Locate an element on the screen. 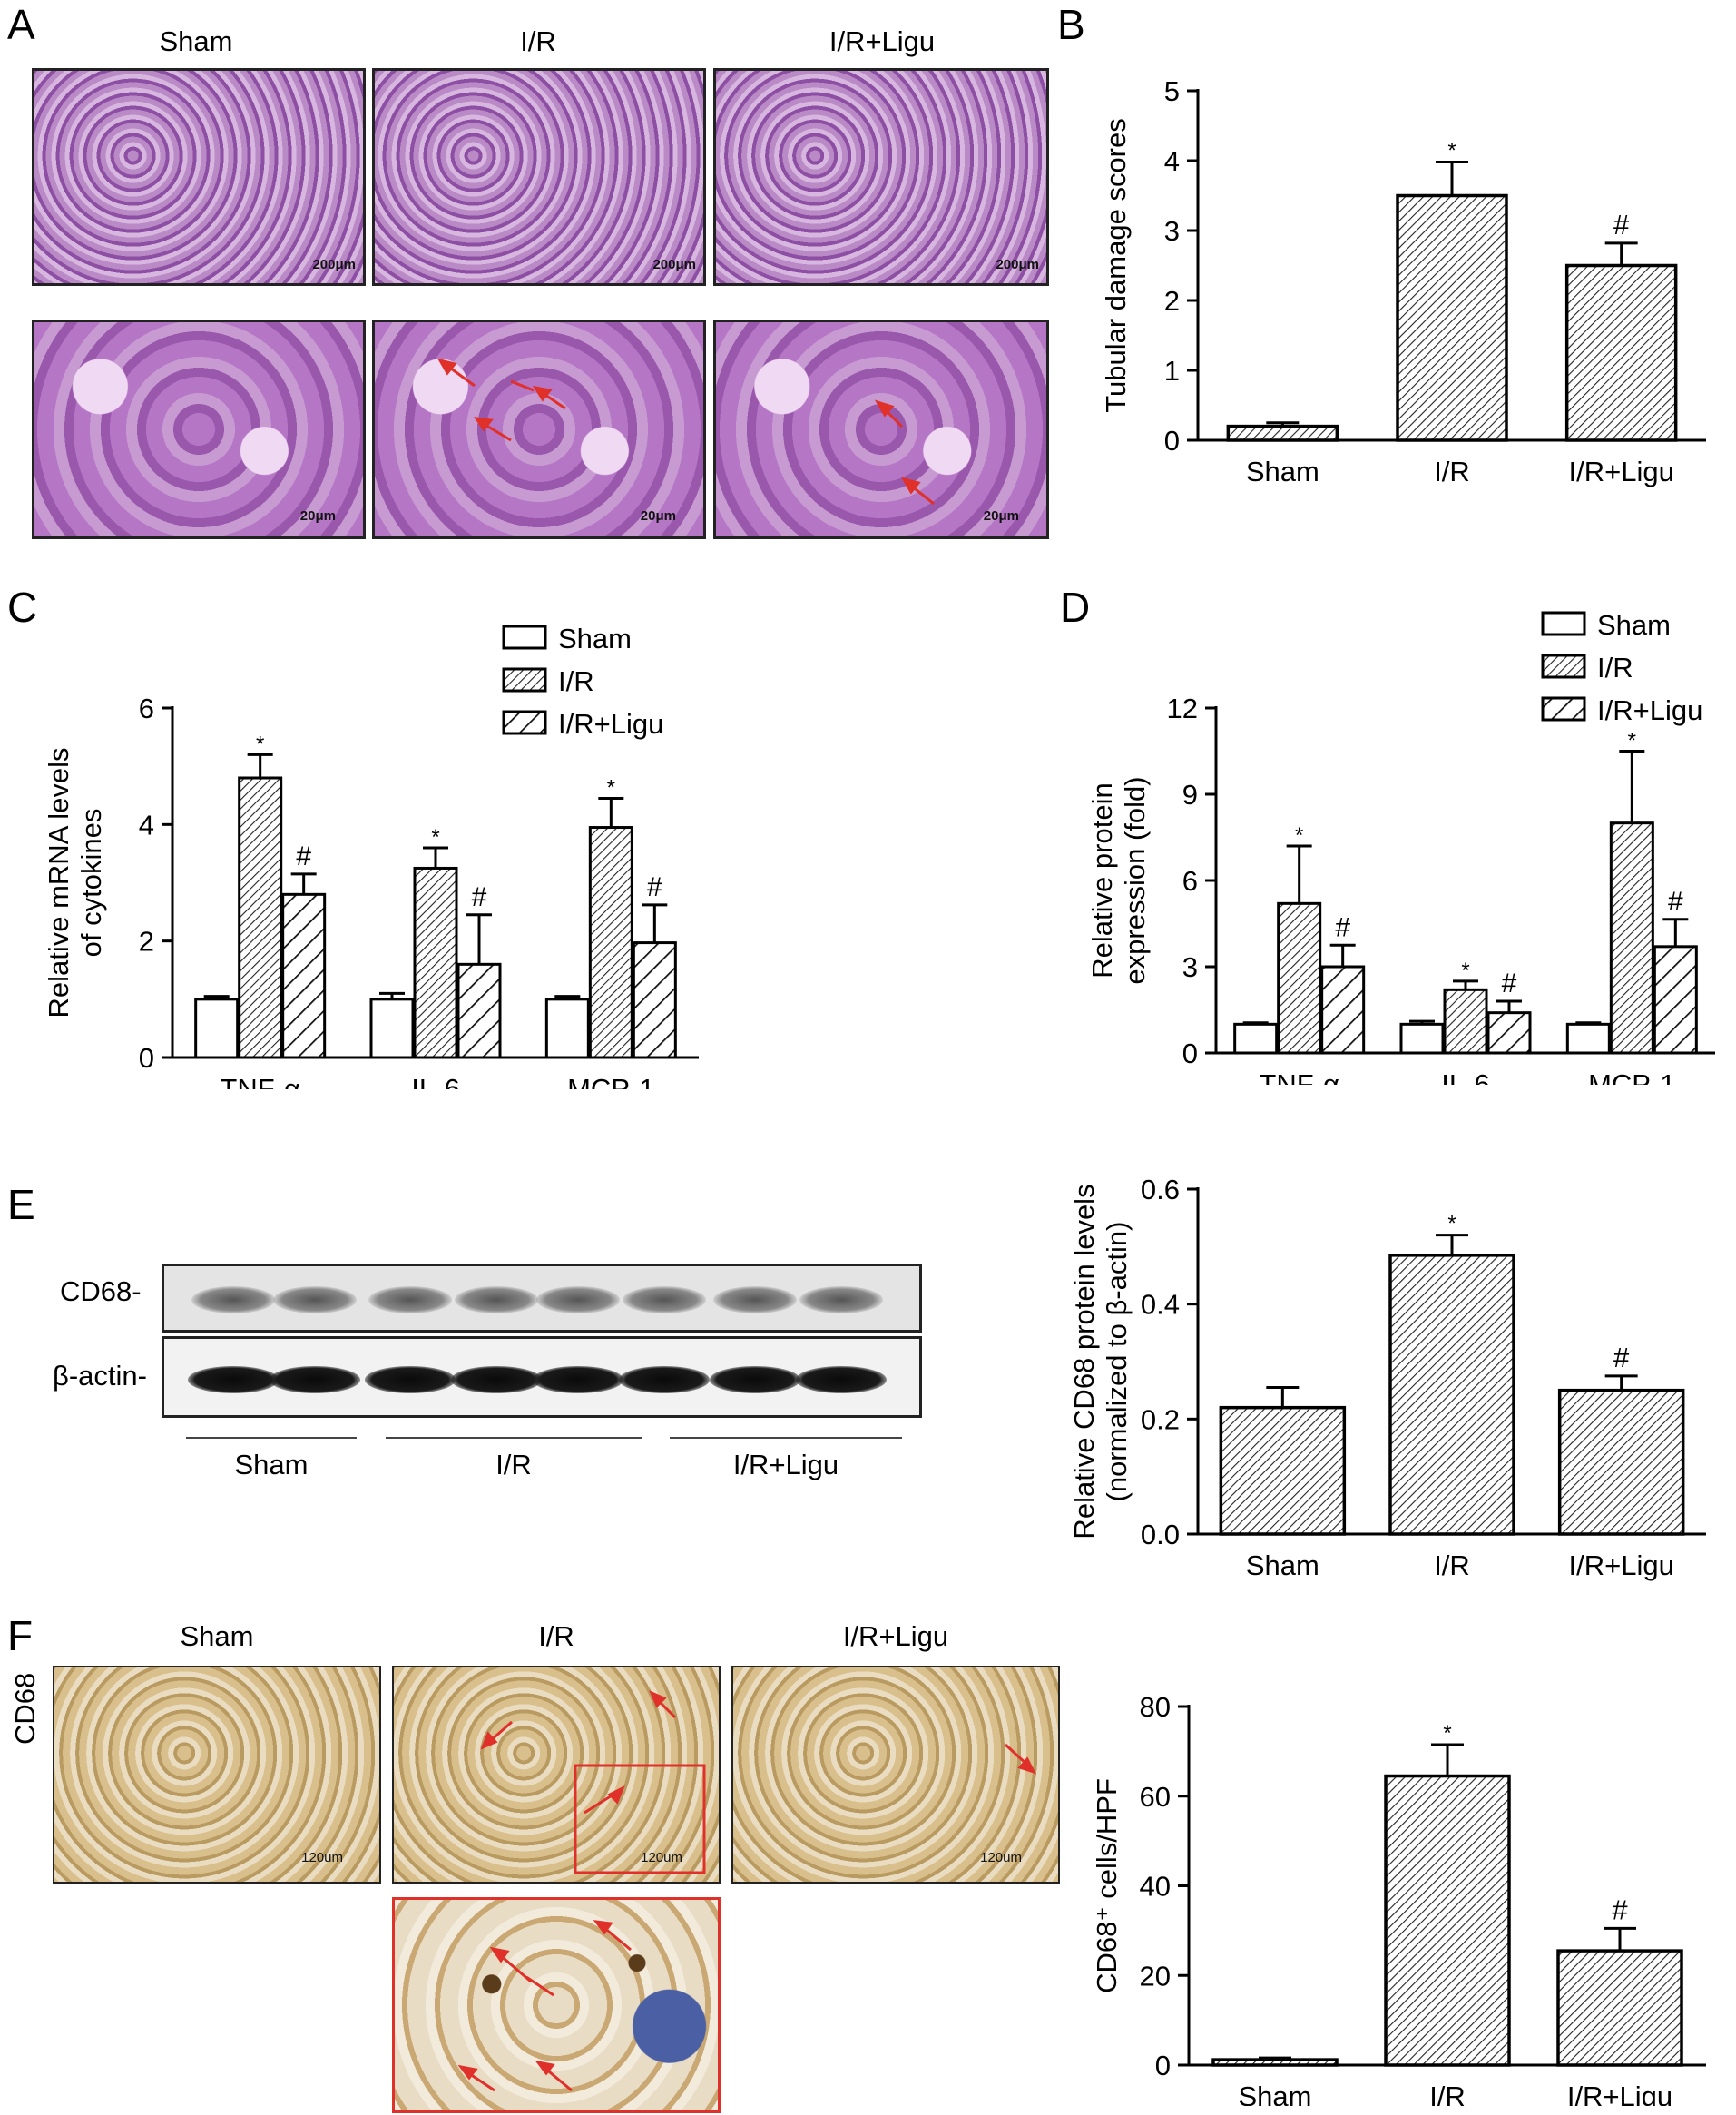 Image resolution: width=1736 pixels, height=2115 pixels. y-axis-label: expression (fold) is located at coordinates (1135, 880).